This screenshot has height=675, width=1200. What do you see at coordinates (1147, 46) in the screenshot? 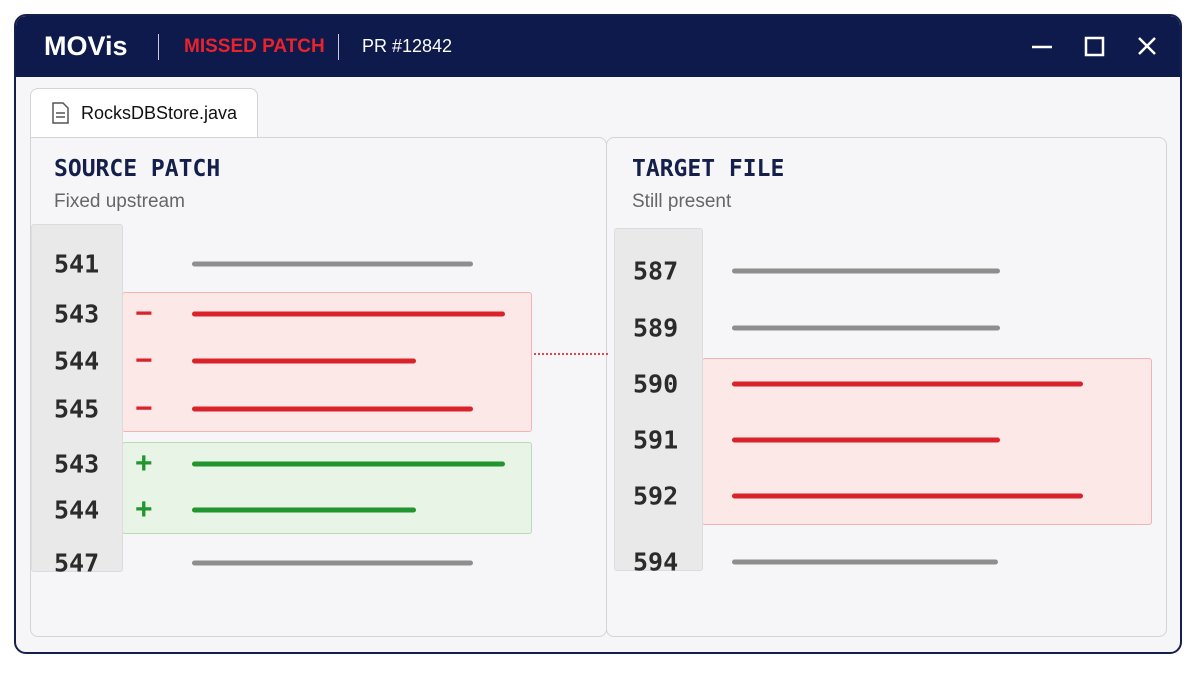
I see `close-button` at bounding box center [1147, 46].